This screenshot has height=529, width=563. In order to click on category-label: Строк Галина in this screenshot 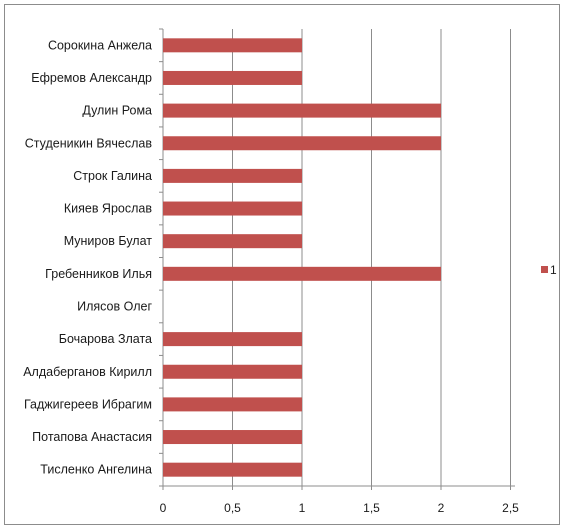, I will do `click(112, 176)`.